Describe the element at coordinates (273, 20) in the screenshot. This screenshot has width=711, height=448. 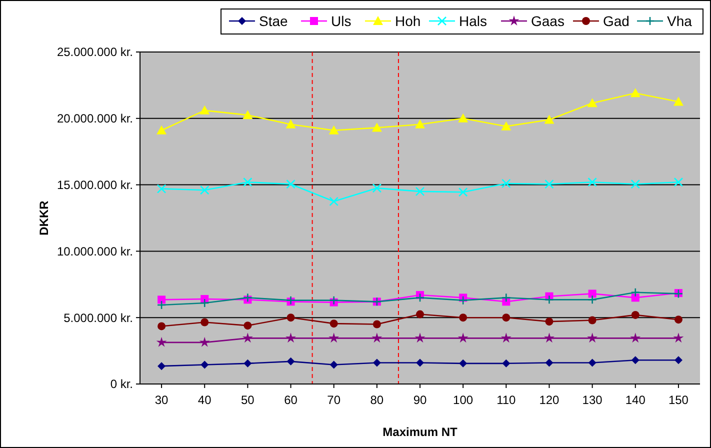
I see `legend-label: Stae` at that location.